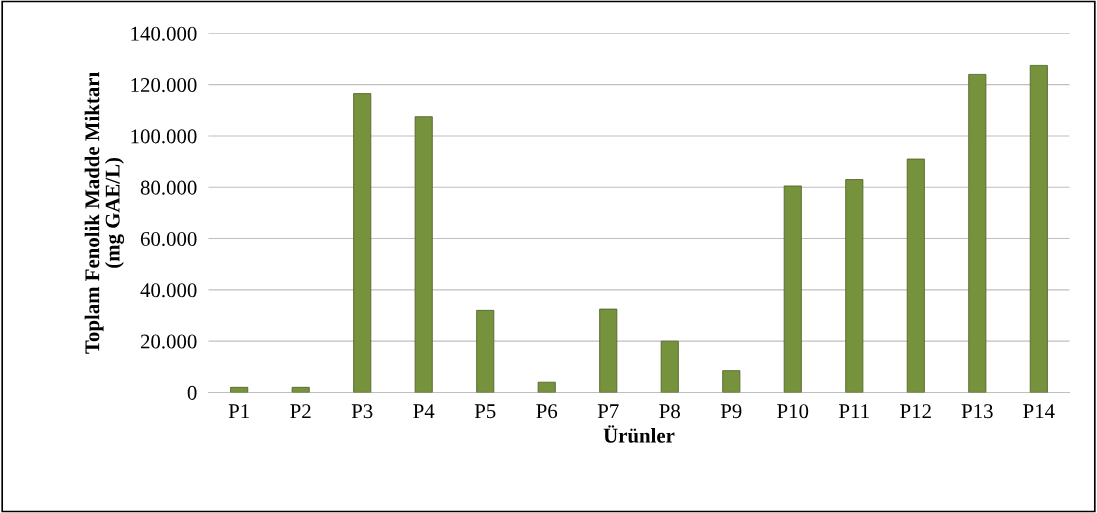 The width and height of the screenshot is (1097, 513). What do you see at coordinates (639, 434) in the screenshot?
I see `x-axis-title: Ürünler` at bounding box center [639, 434].